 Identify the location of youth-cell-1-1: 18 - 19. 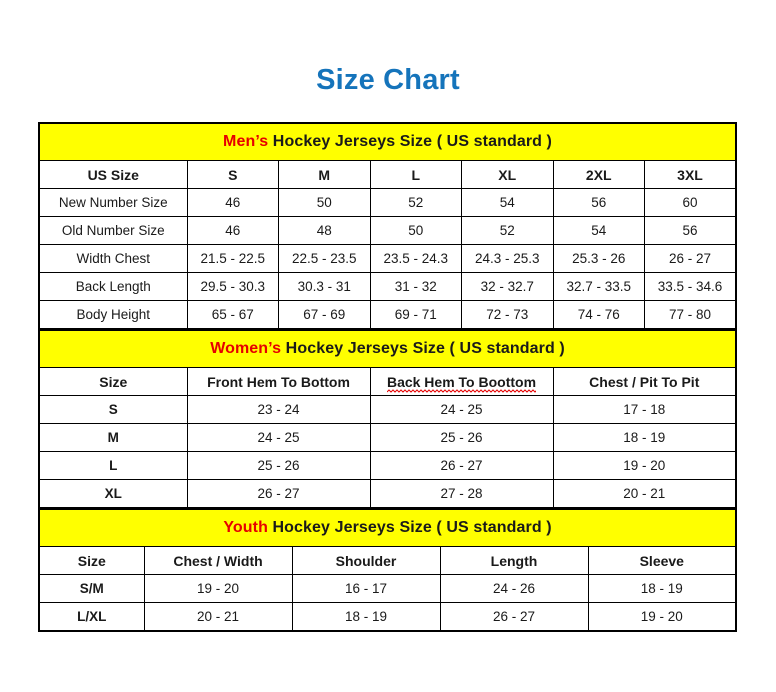
(366, 617).